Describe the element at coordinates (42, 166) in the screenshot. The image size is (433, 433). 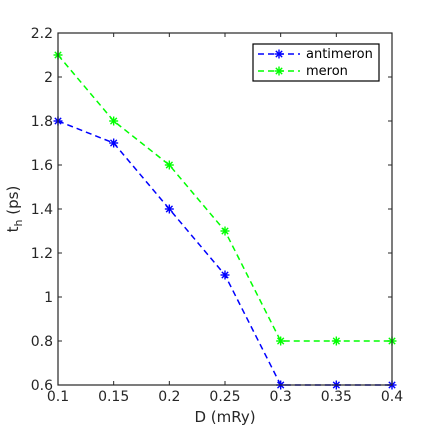
I see `y-tick-label: 1.6` at that location.